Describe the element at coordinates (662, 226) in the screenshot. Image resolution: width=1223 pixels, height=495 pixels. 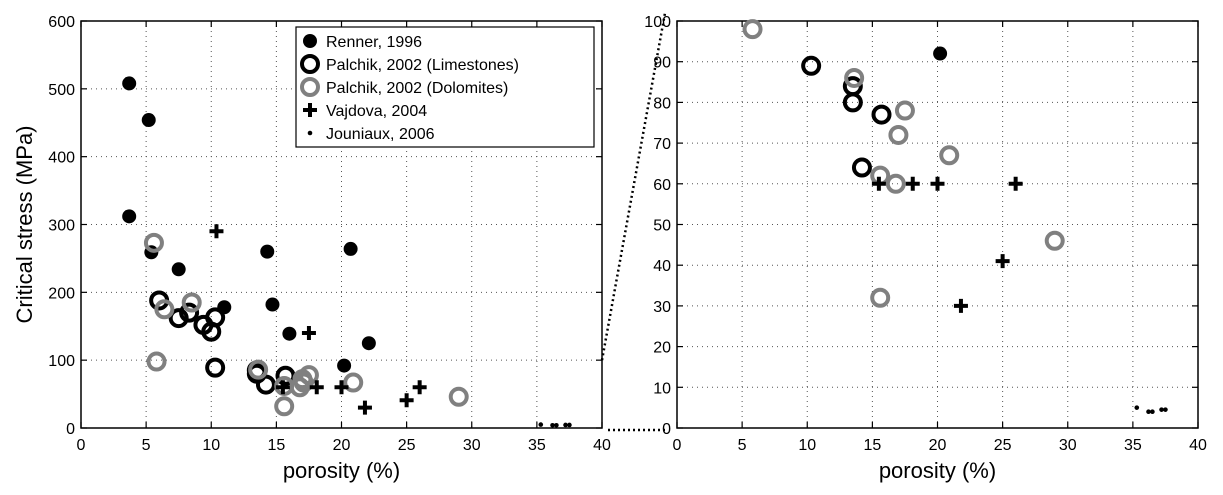
I see `y-tick-label: 50` at that location.